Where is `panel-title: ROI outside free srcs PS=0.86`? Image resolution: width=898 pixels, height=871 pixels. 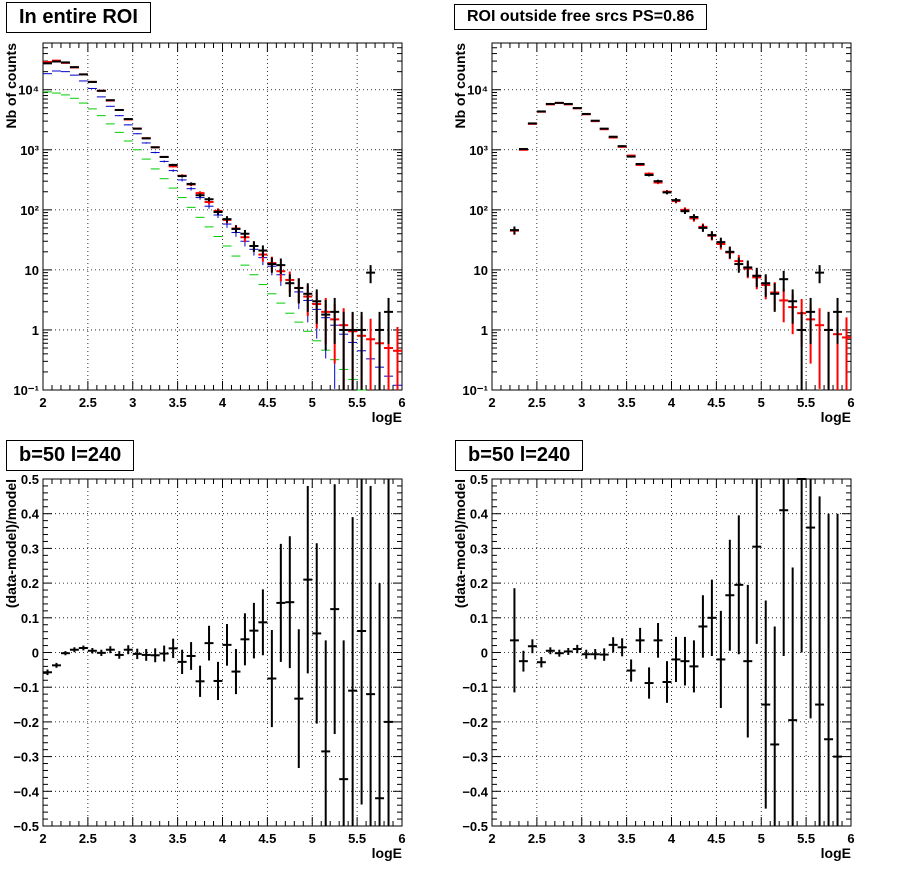
panel-title: ROI outside free srcs PS=0.86 is located at coordinates (581, 17).